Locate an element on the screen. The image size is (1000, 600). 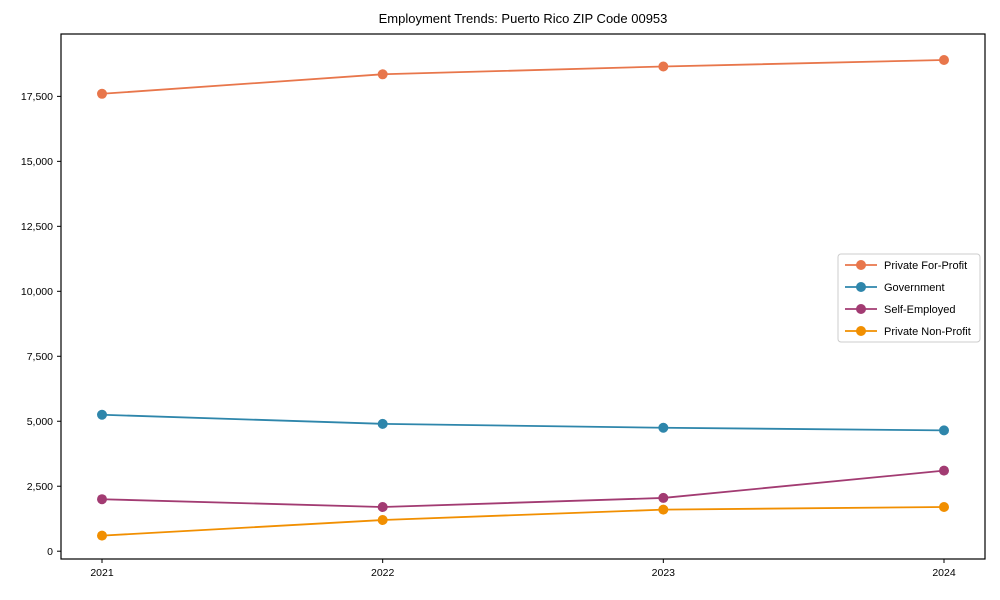
series-private-for-profit is located at coordinates (523, 76).